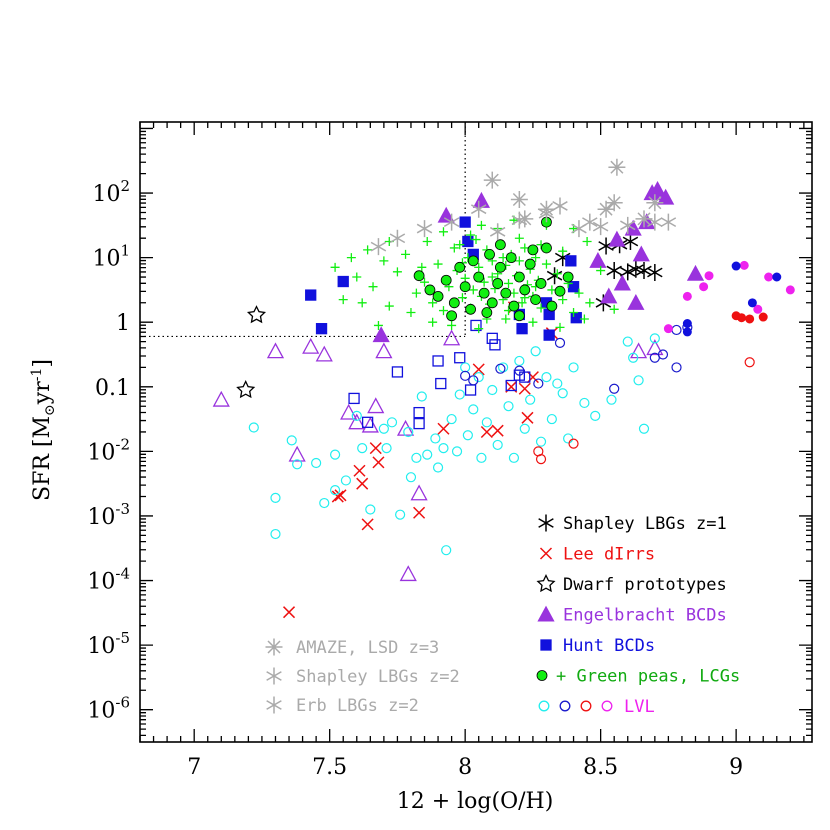 This screenshot has height=830, width=830. What do you see at coordinates (303, 230) in the screenshot?
I see `reference-lines` at bounding box center [303, 230].